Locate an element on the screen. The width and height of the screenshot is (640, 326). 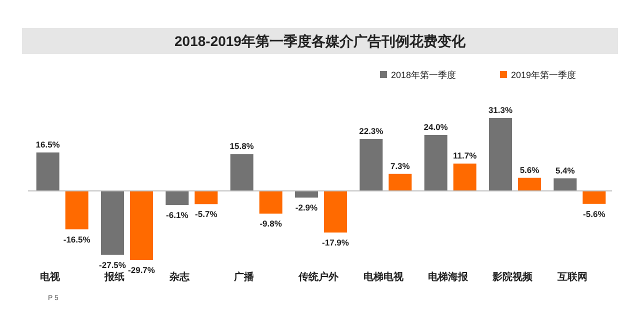
x-tick-label: 电视 is located at coordinates (50, 277).